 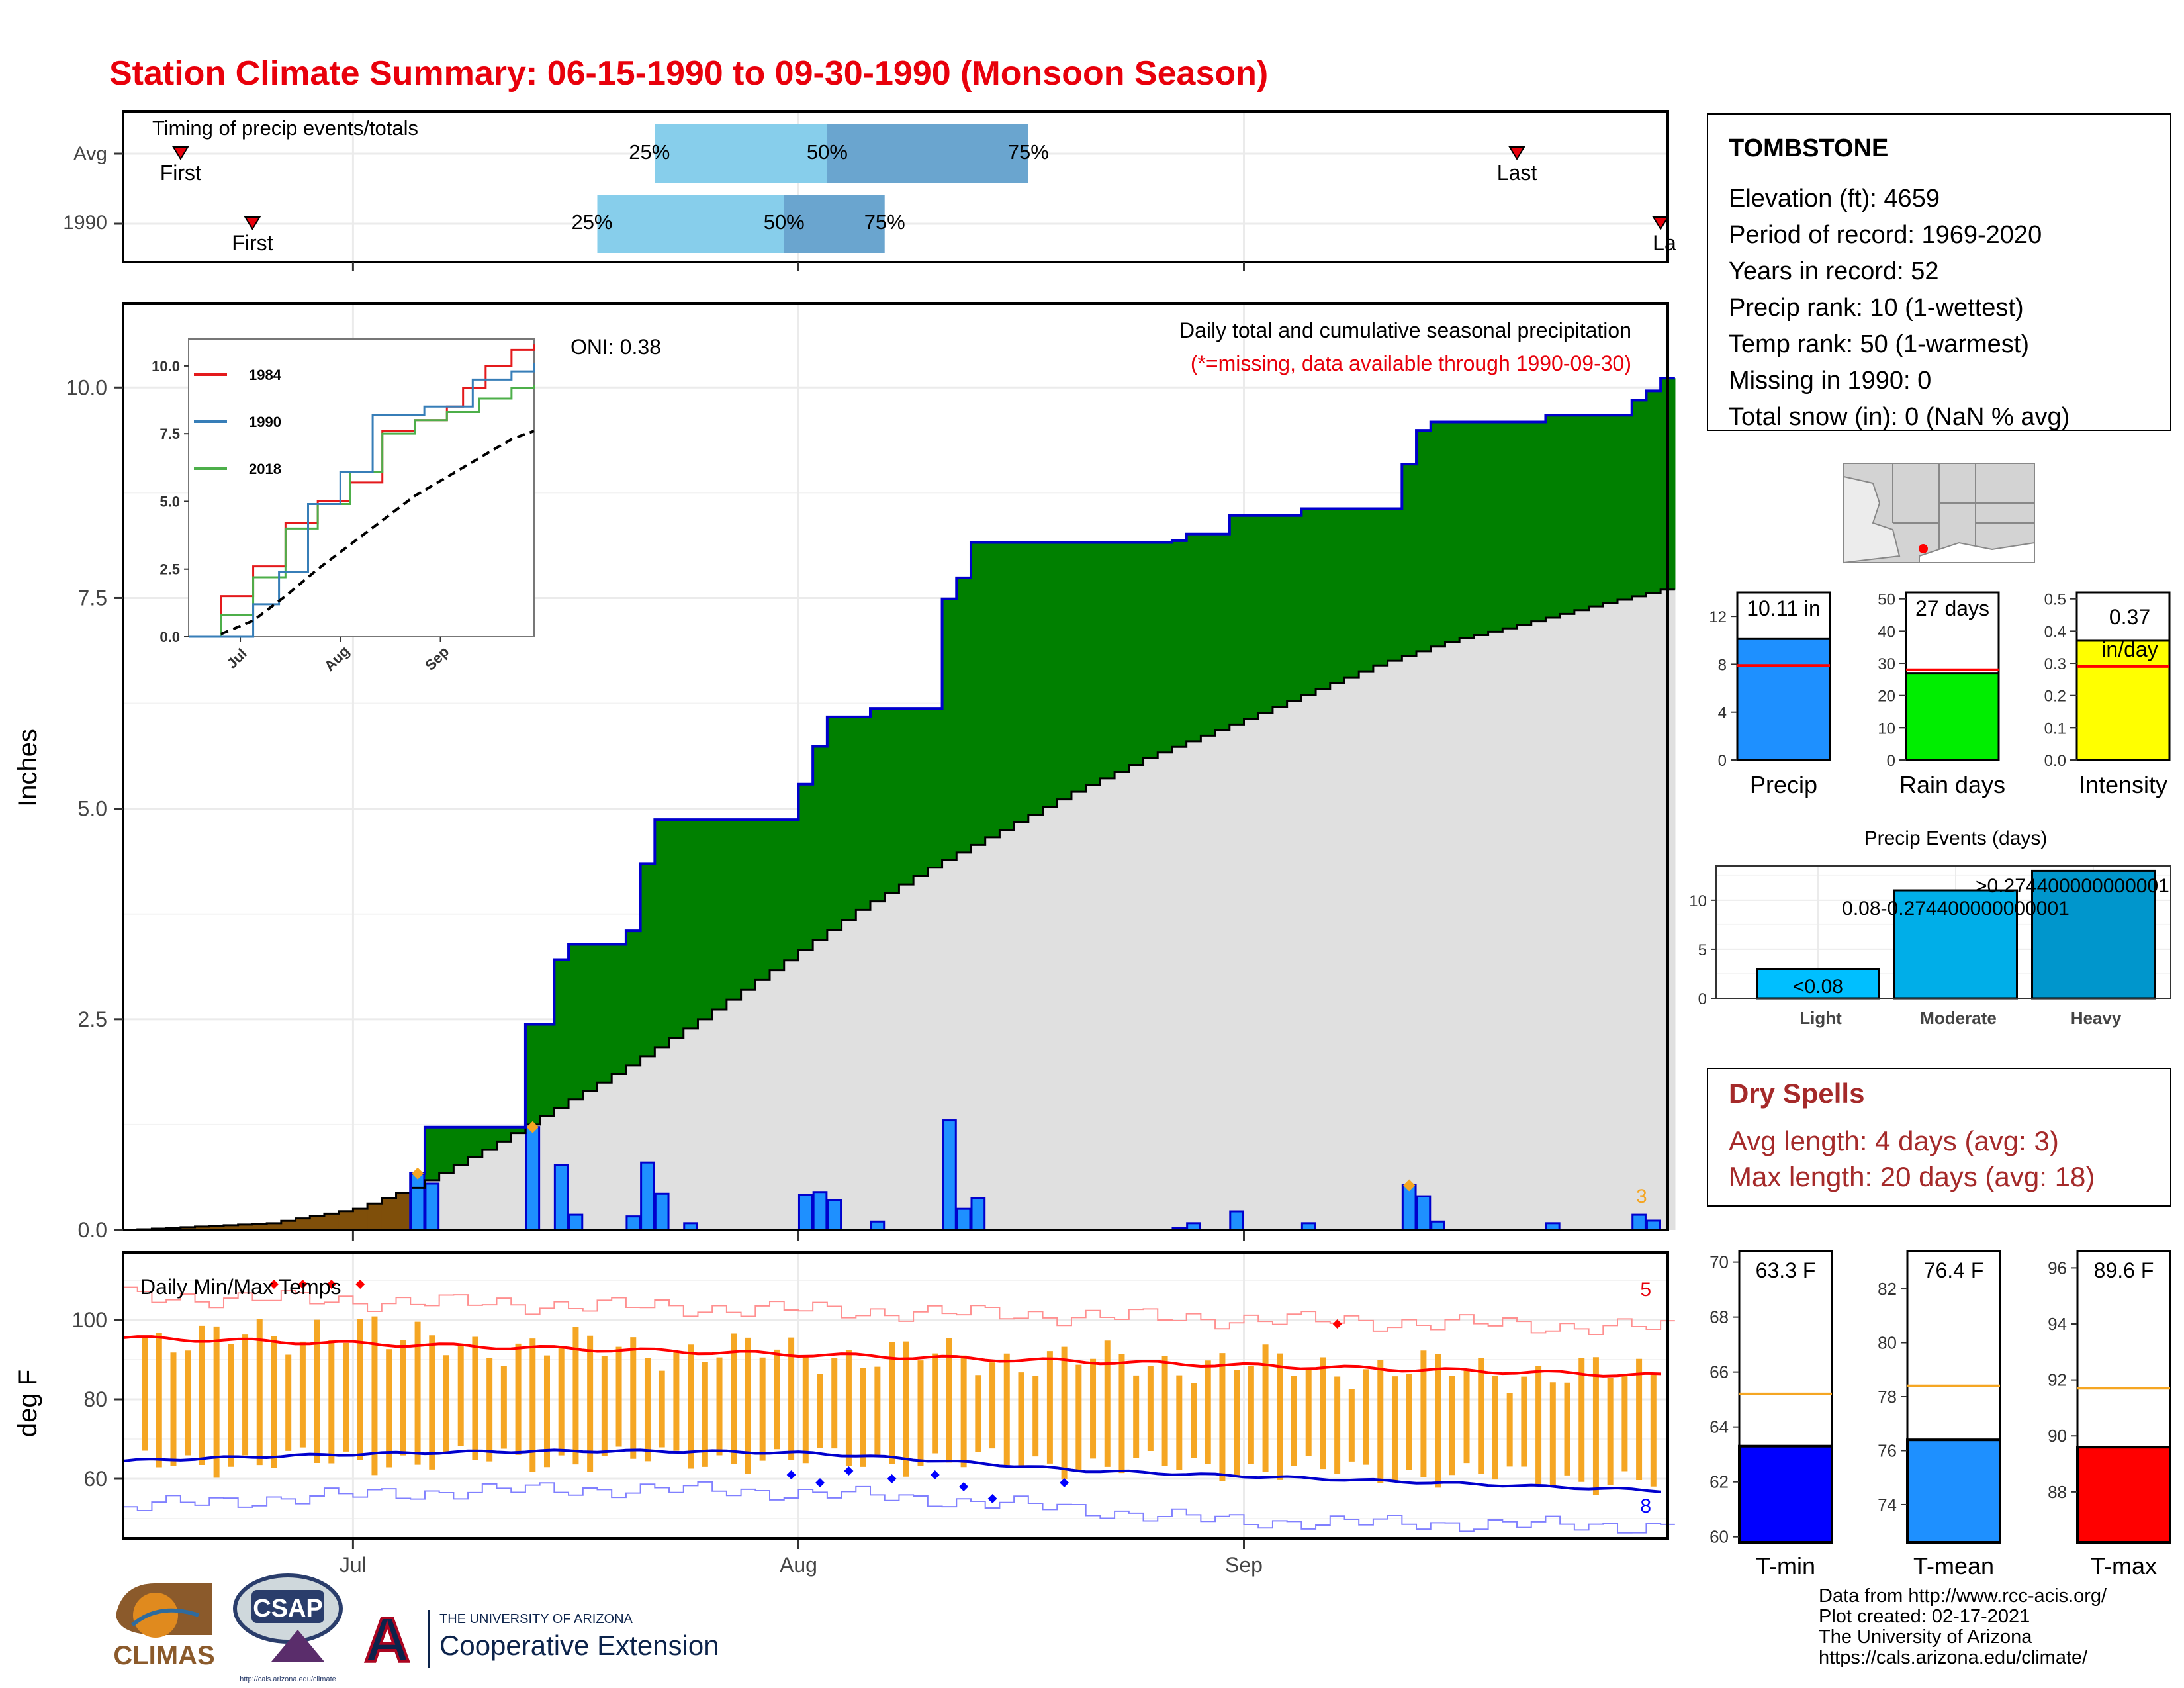 What do you see at coordinates (297, 1646) in the screenshot?
I see `csap-mountain` at bounding box center [297, 1646].